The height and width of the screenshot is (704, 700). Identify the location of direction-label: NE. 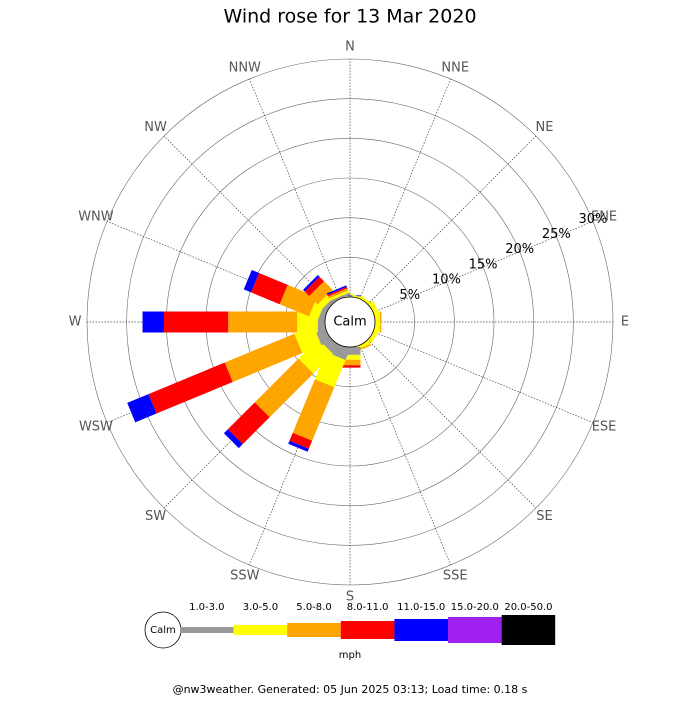
(544, 127).